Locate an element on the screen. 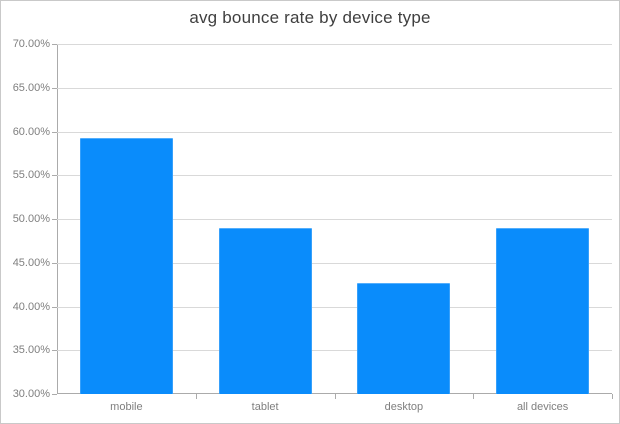  y-axis-tick-label: 45.00% is located at coordinates (31, 262).